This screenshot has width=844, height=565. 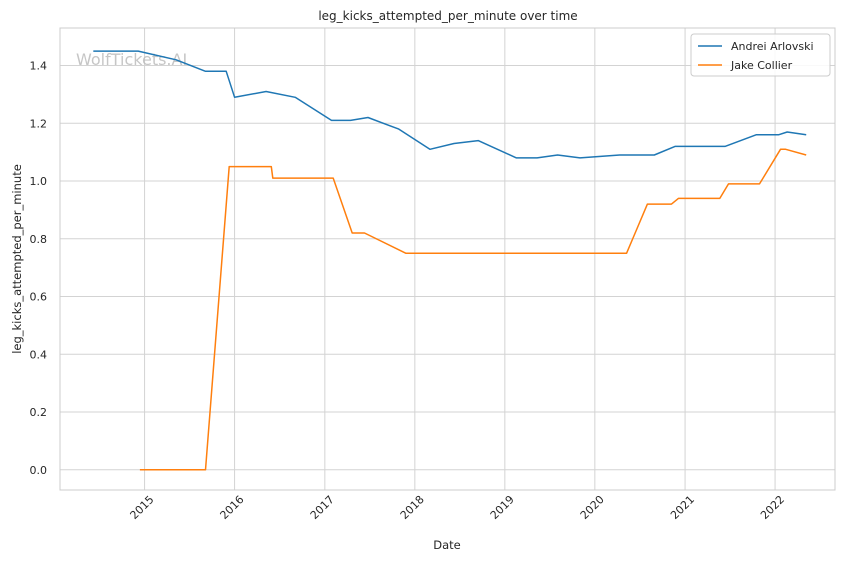 I want to click on x-axis-ticks: 2015 2016 2017 2018 2019 2020 2021 2022, so click(x=457, y=507).